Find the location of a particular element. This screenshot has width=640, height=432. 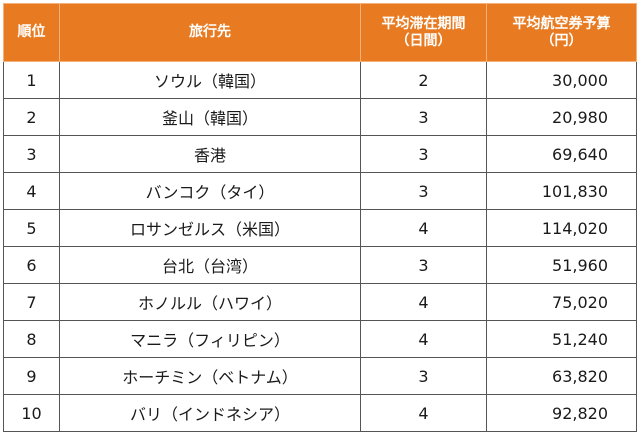

rank-cell: 5 is located at coordinates (31, 228).